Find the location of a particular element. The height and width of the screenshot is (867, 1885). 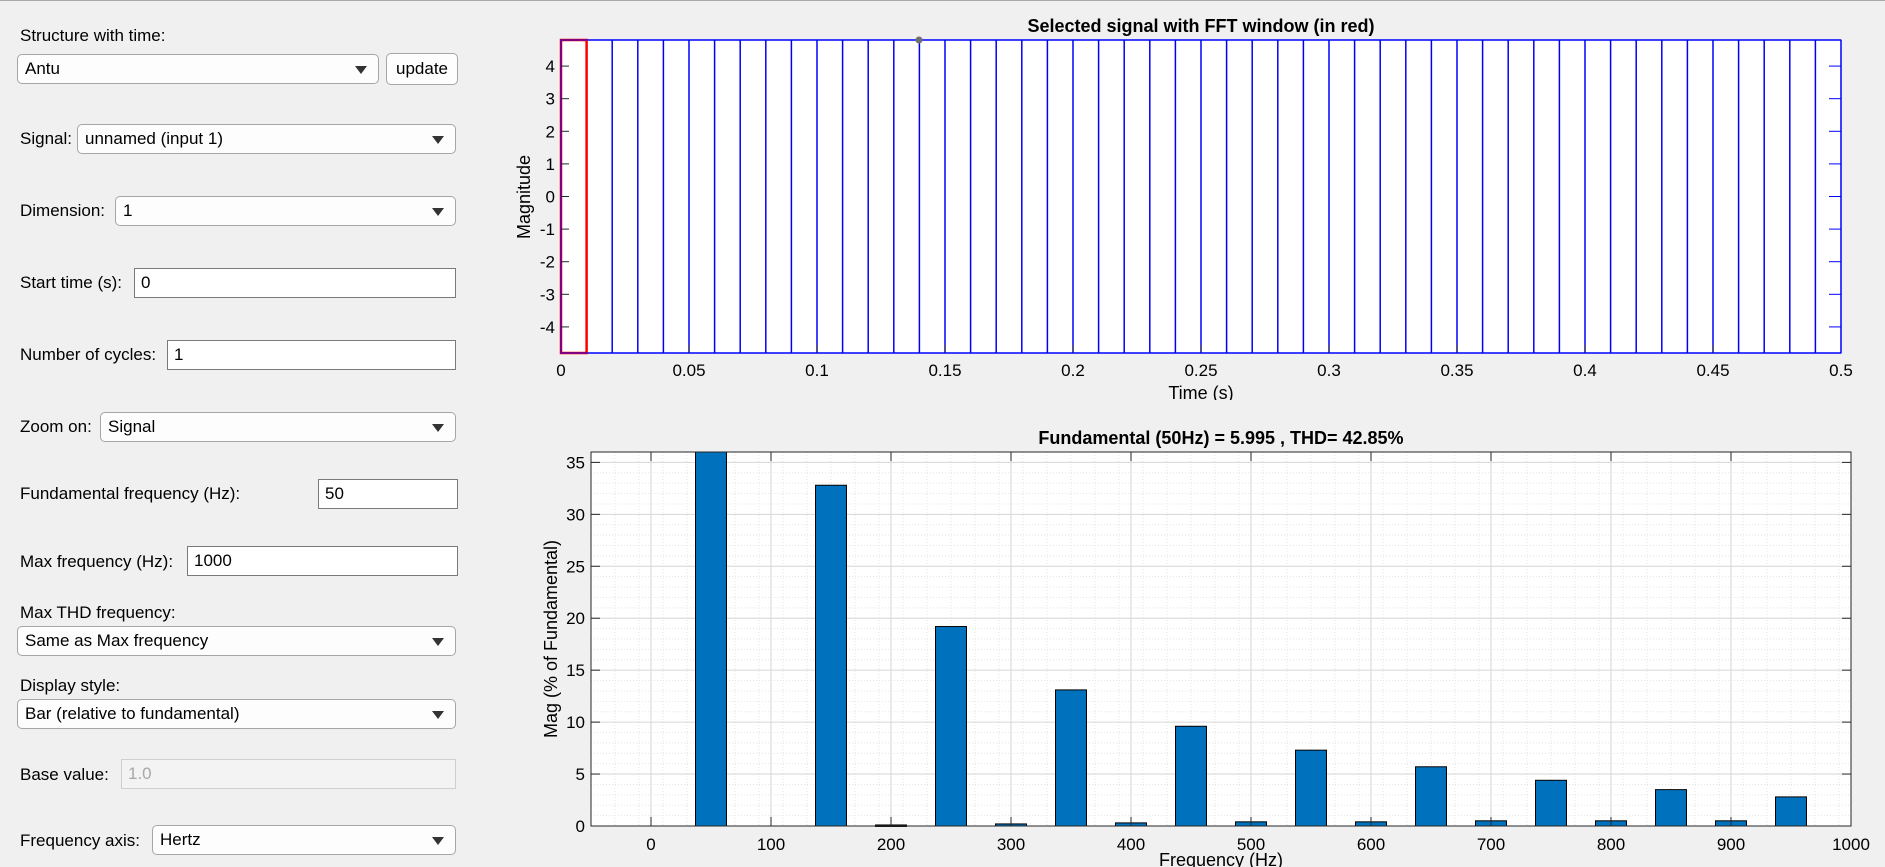

y-tick-label: 2 is located at coordinates (550, 131).